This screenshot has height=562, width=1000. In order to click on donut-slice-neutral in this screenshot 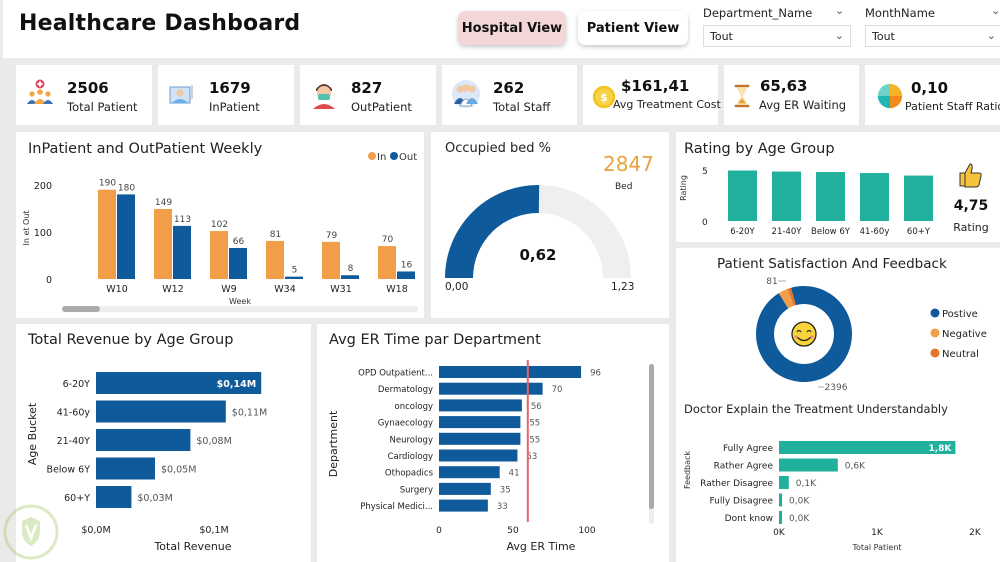, I will do `click(791, 296)`.